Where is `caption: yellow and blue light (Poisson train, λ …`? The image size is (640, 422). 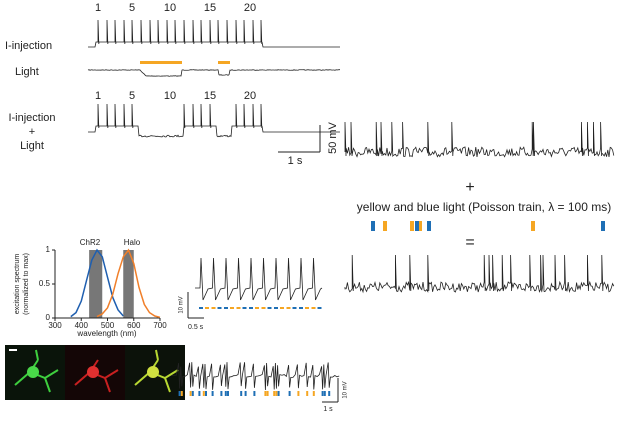
caption: yellow and blue light (Poisson train, λ … is located at coordinates (484, 207).